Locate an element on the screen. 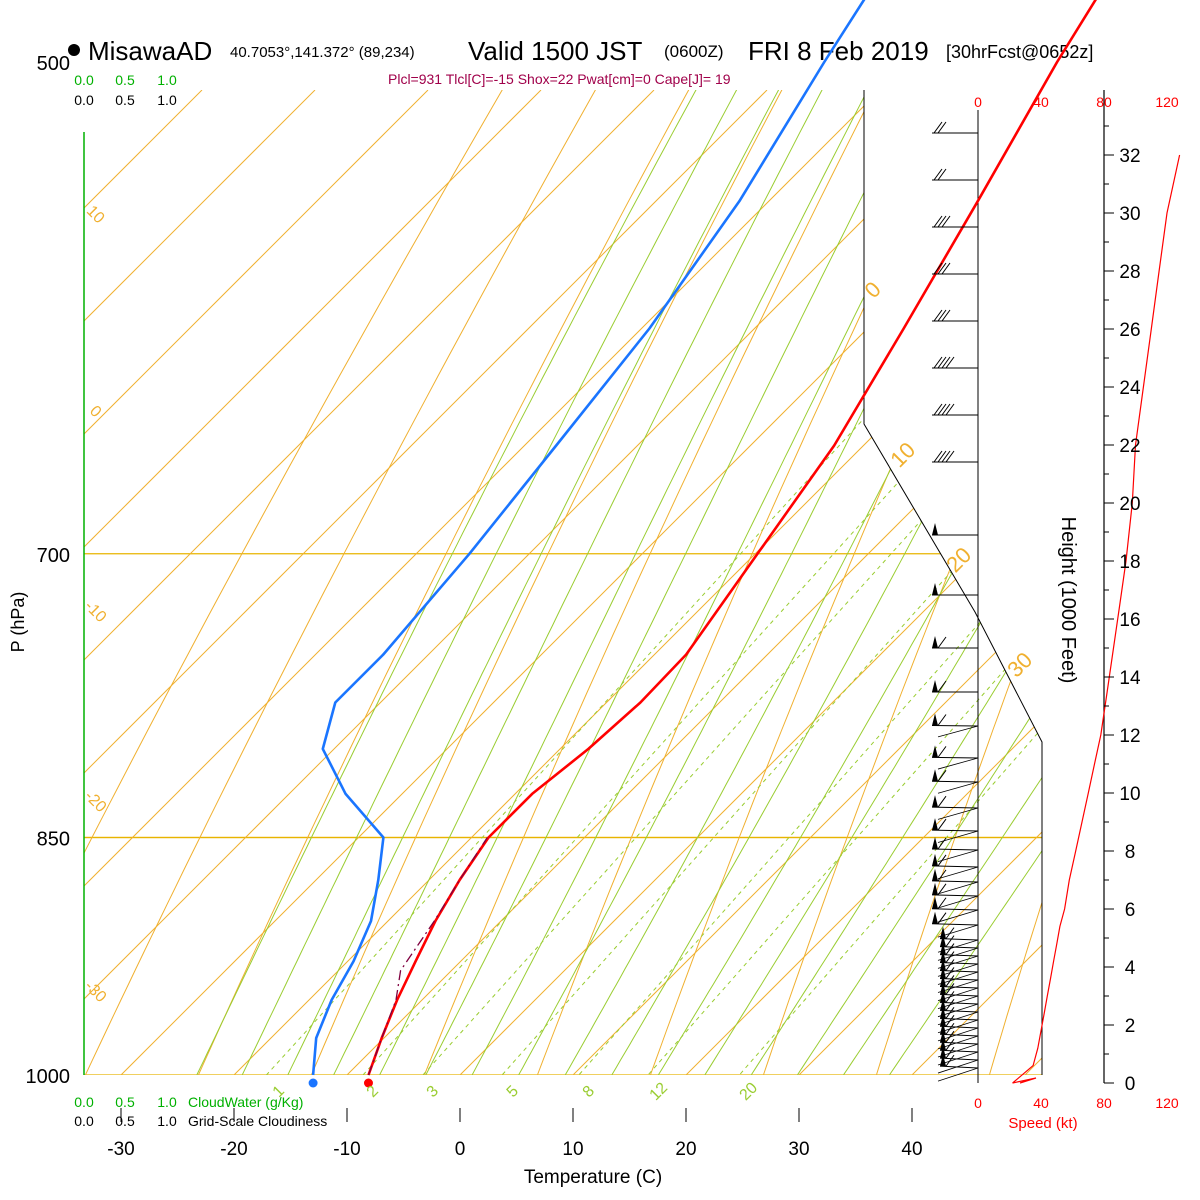 The width and height of the screenshot is (1200, 1200). mixing-ratio-label: 12 is located at coordinates (659, 1091).